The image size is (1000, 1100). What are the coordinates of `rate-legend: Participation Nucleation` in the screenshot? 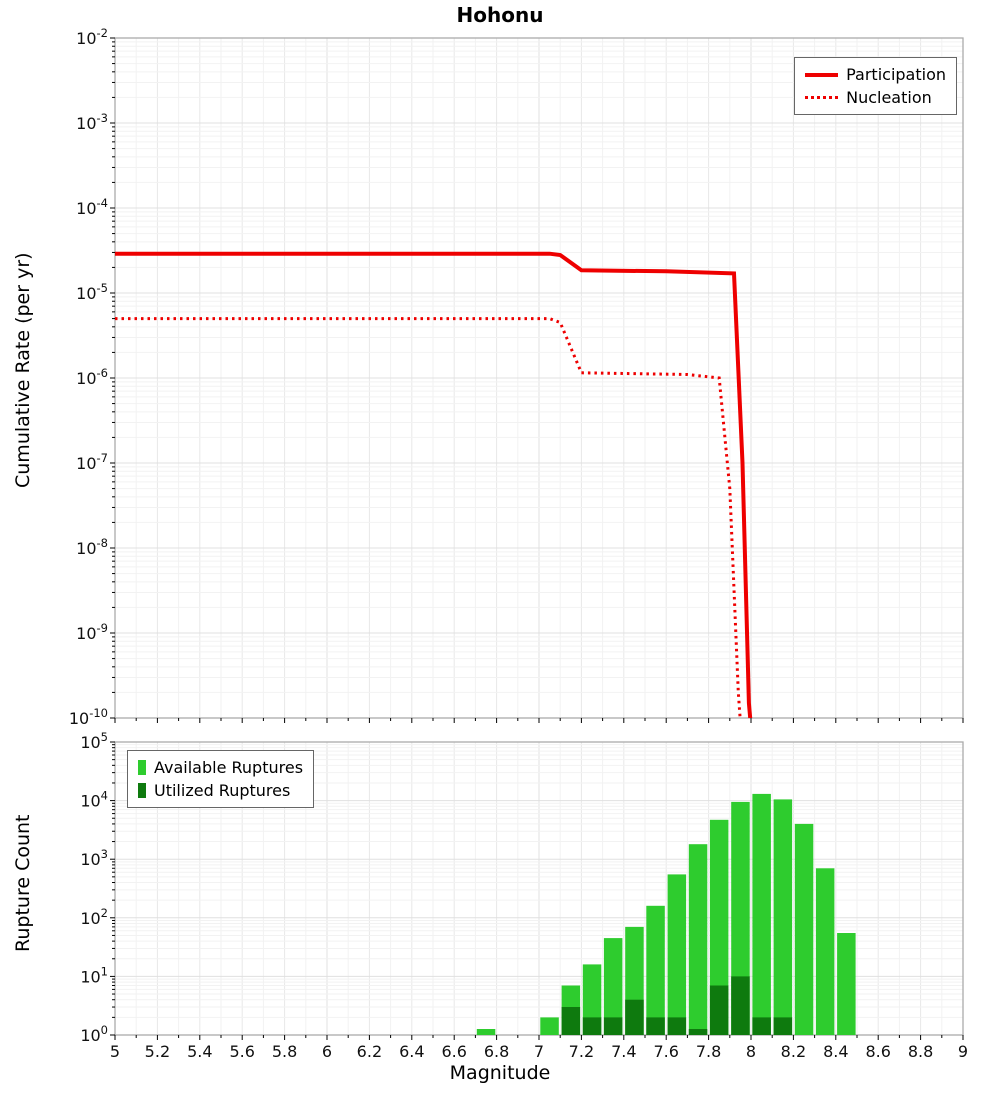 It's located at (875, 86).